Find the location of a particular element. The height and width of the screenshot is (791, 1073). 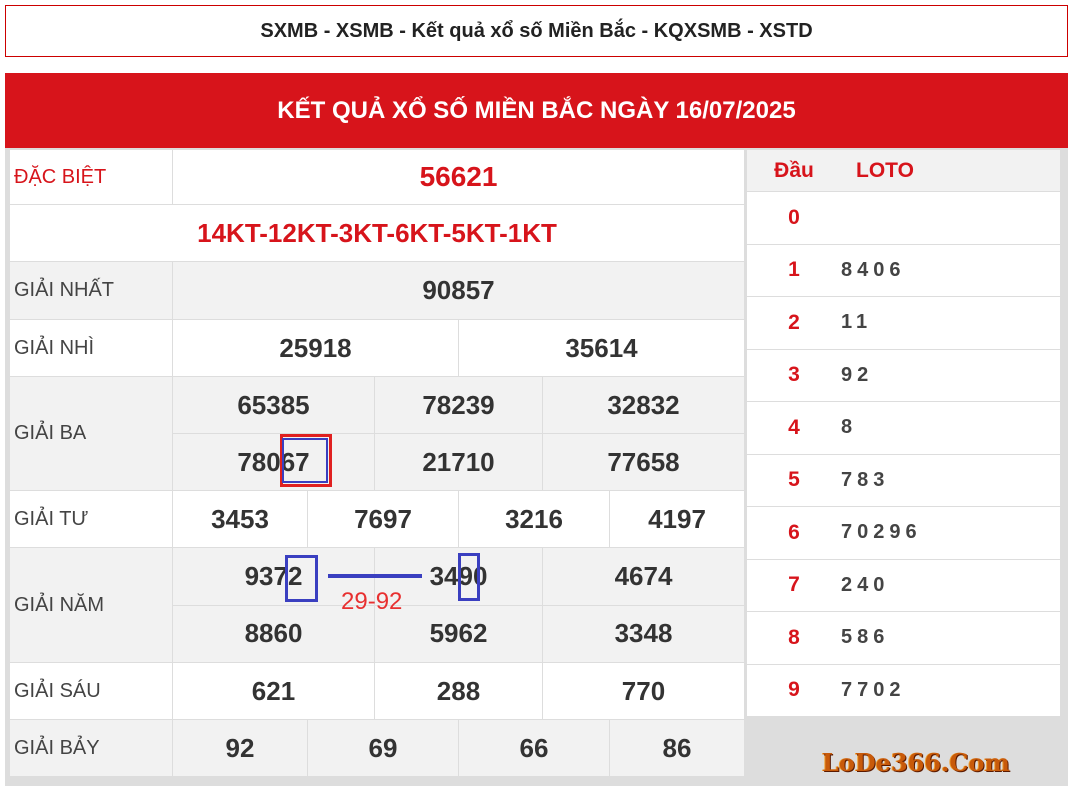

loto-head: 8 is located at coordinates (794, 637).